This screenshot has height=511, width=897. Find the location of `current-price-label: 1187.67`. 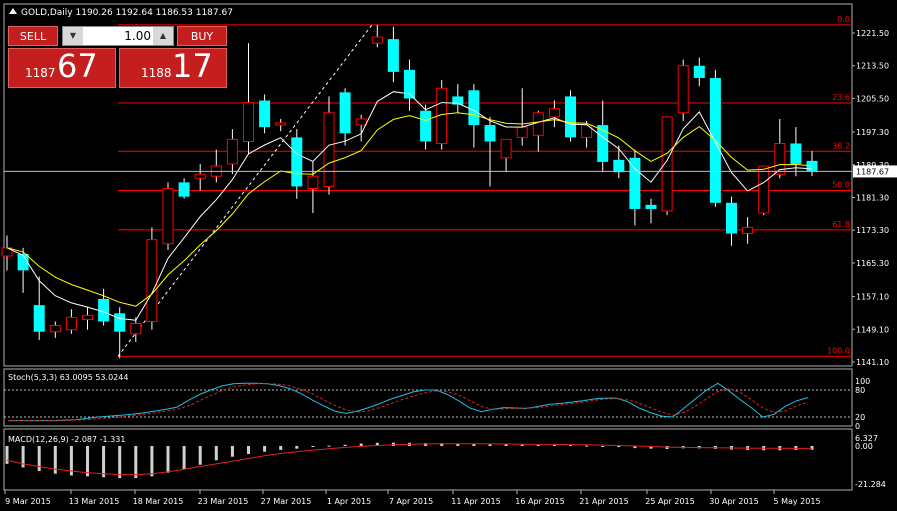

current-price-label: 1187.67 is located at coordinates (872, 171).